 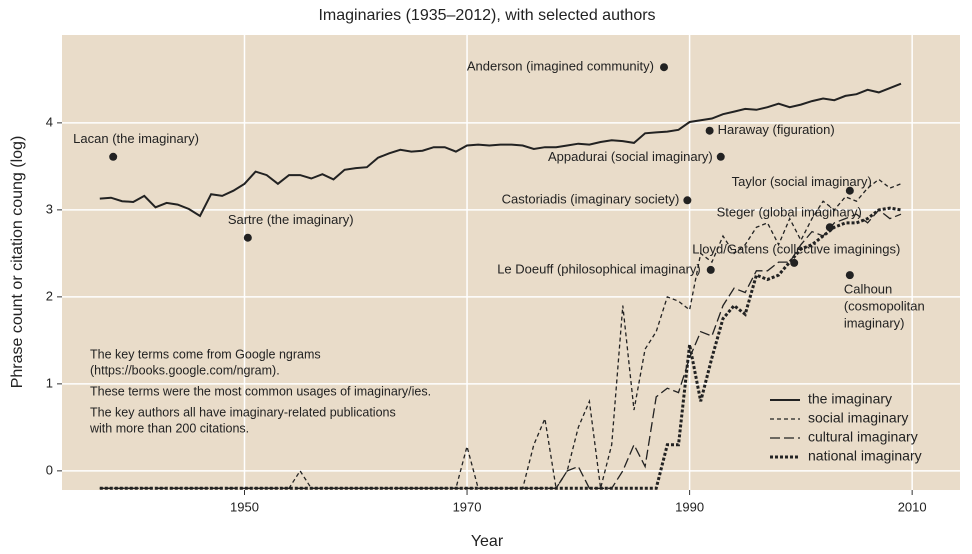 What do you see at coordinates (789, 212) in the screenshot?
I see `point-label: Steger (global imaginary)` at bounding box center [789, 212].